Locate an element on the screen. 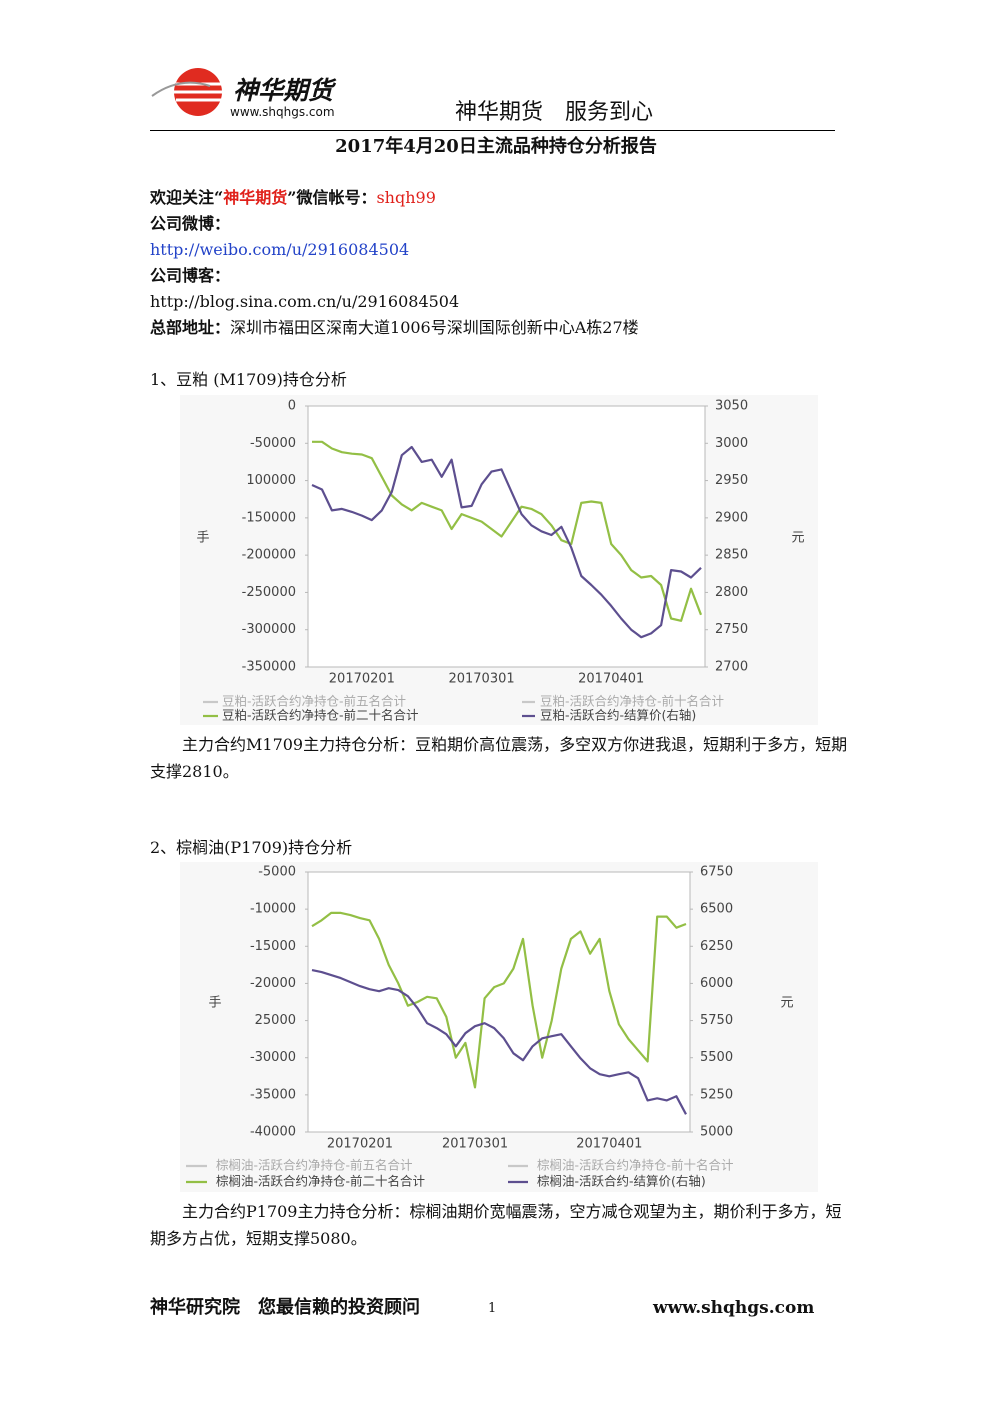 This screenshot has height=1403, width=992. legend-label: 棕榈油-活跃合约净持仓-前二十名合计 is located at coordinates (320, 1181).